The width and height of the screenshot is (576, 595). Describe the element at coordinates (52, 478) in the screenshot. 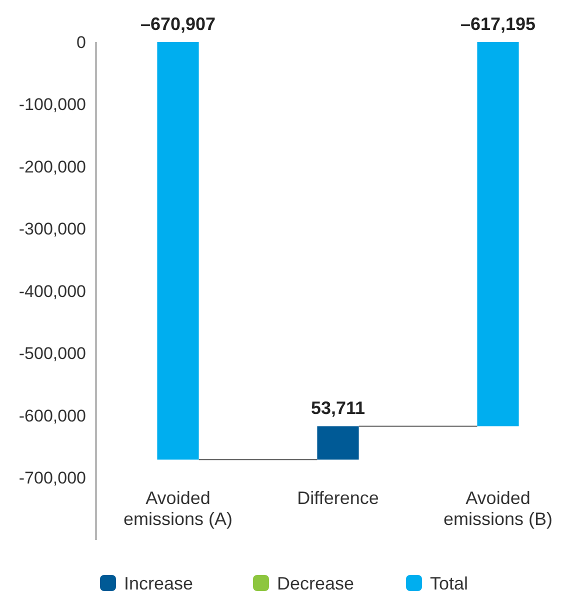

I see `y-tick-label: -700,000` at that location.